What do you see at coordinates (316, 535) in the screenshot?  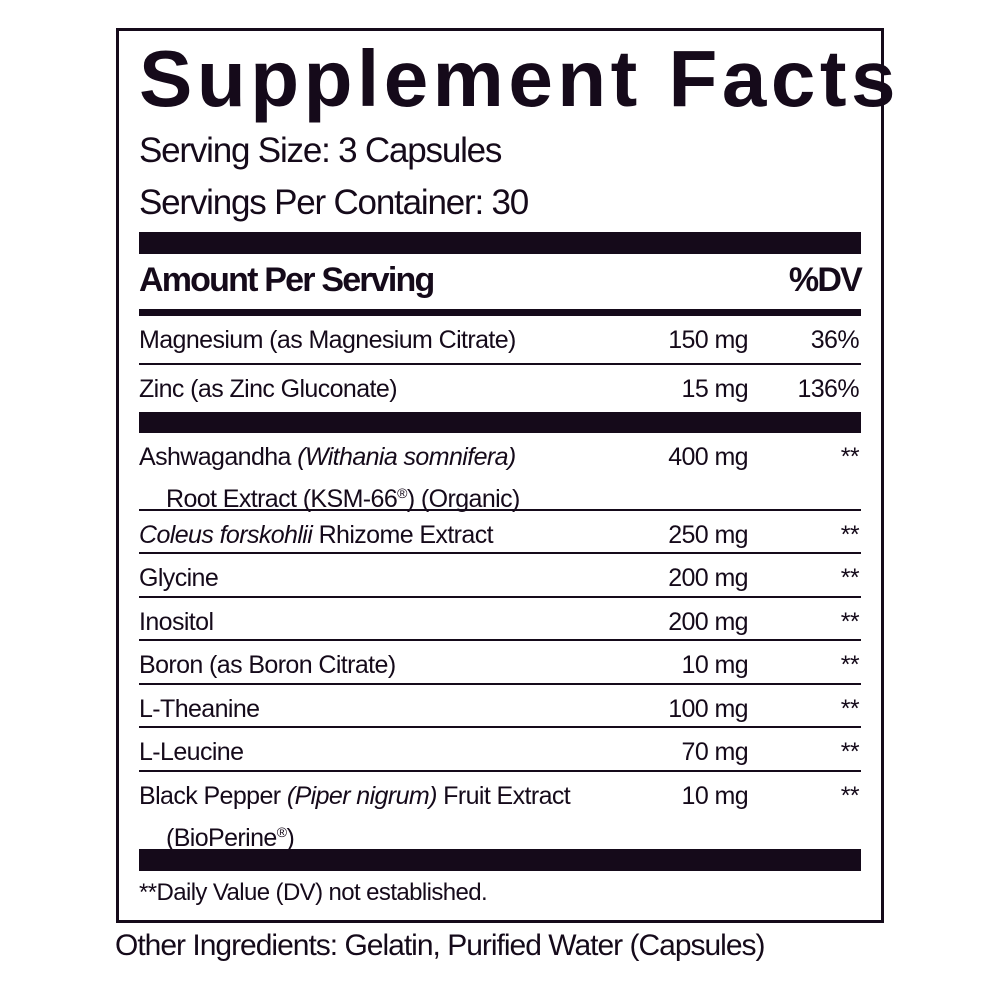 I see `nutrient-name: Coleus forskohlii Rhizome Extract` at bounding box center [316, 535].